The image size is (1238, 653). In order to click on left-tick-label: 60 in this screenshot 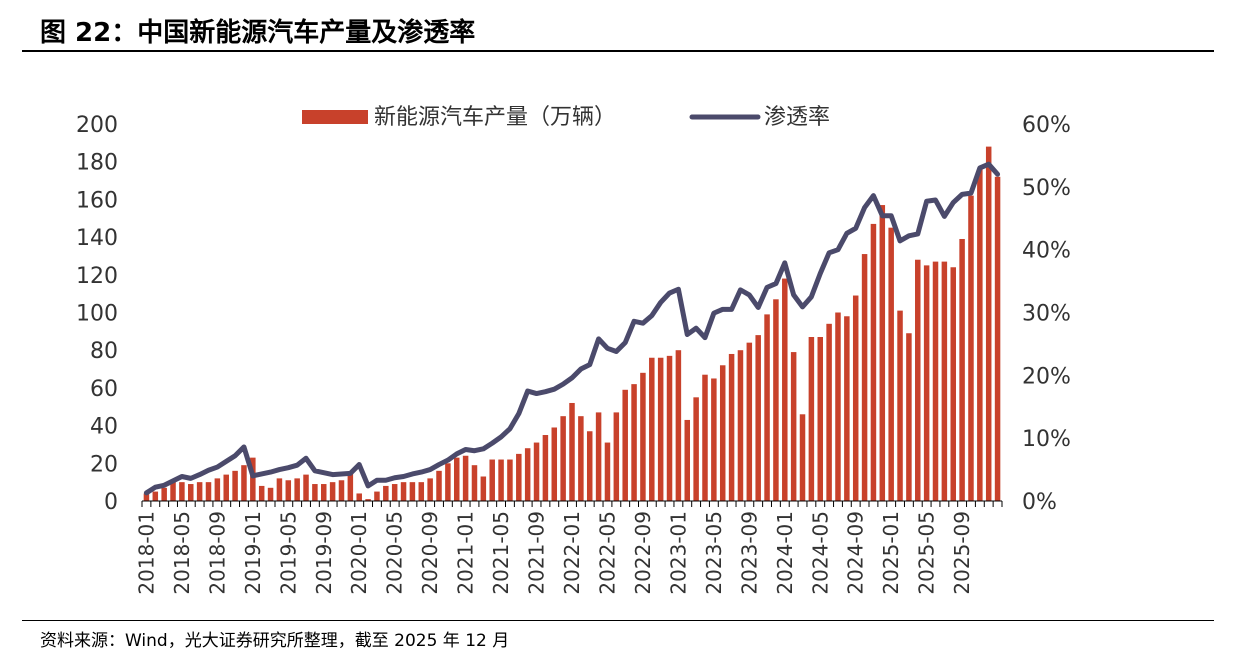, I will do `click(104, 389)`.